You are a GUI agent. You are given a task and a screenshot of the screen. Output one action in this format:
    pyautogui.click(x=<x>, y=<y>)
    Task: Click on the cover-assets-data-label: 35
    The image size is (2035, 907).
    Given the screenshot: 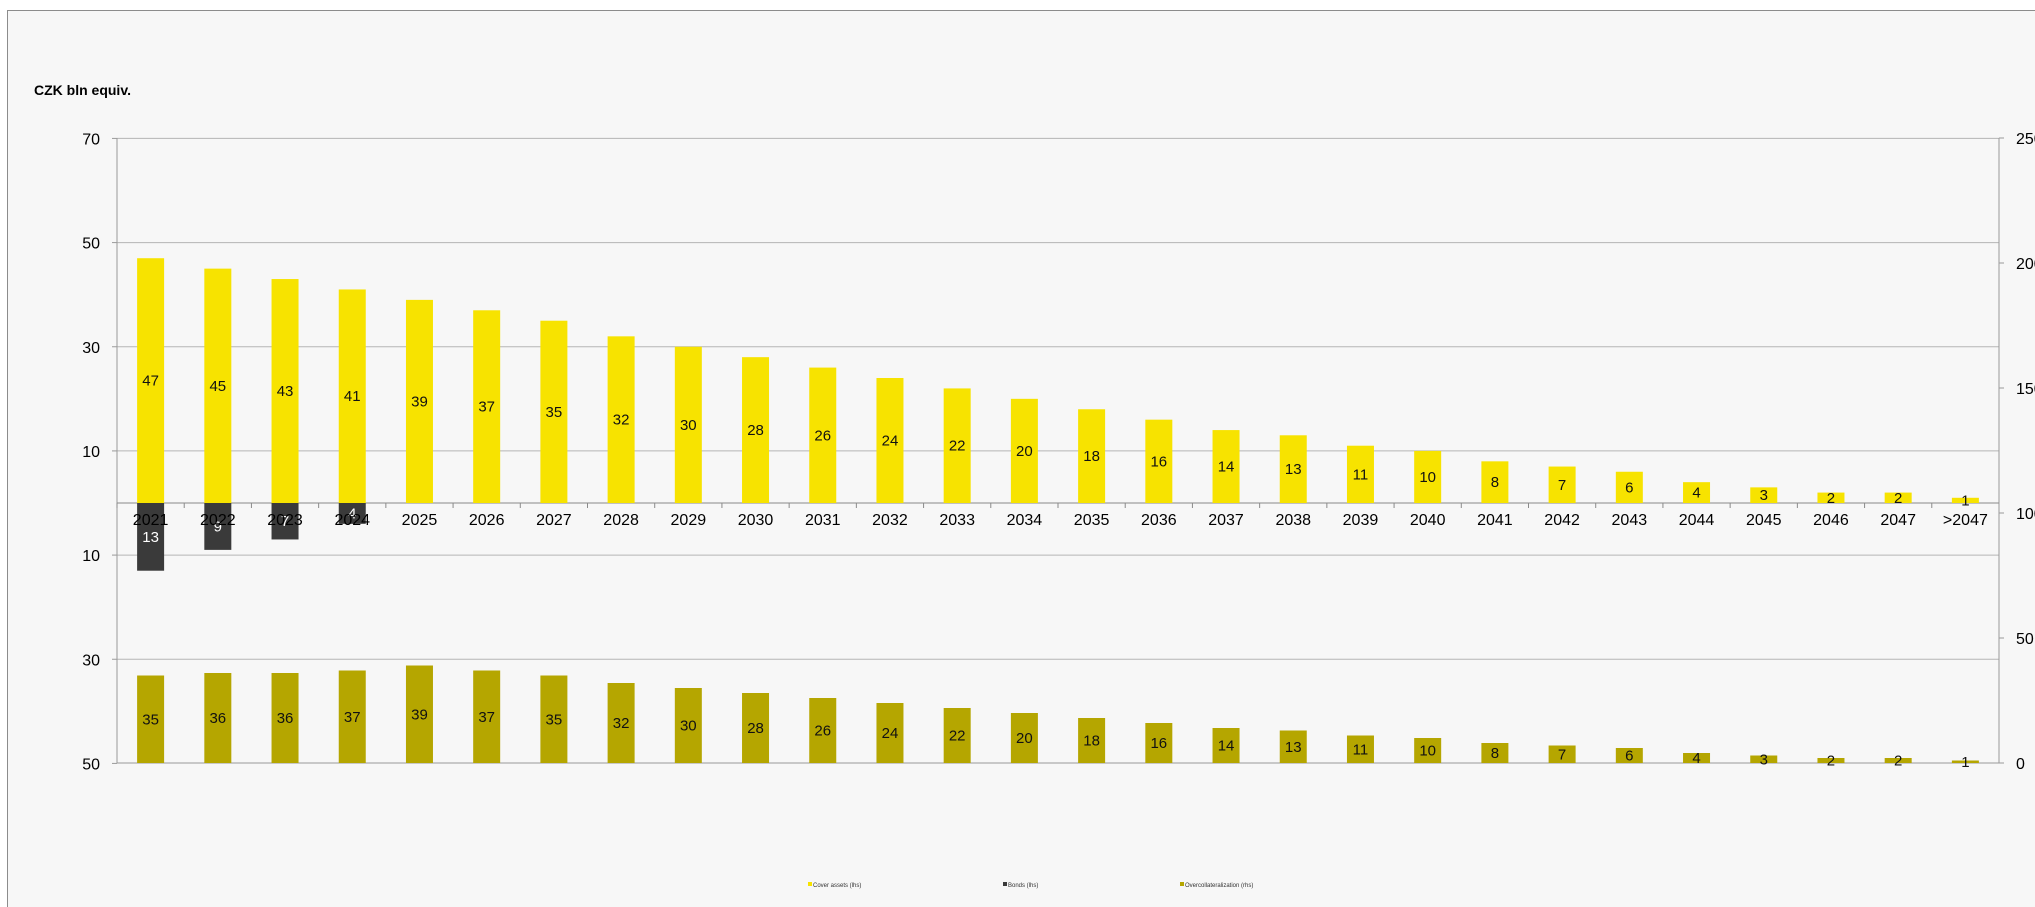 What is the action you would take?
    pyautogui.click(x=554, y=412)
    